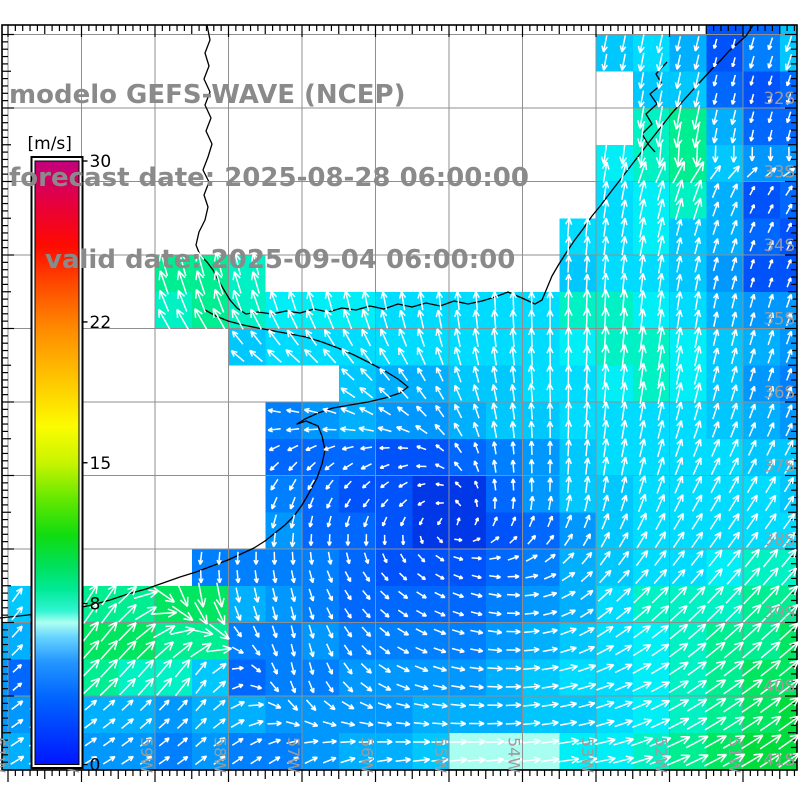 The width and height of the screenshot is (800, 800). I want to click on latitude-label: 33S, so click(779, 172).